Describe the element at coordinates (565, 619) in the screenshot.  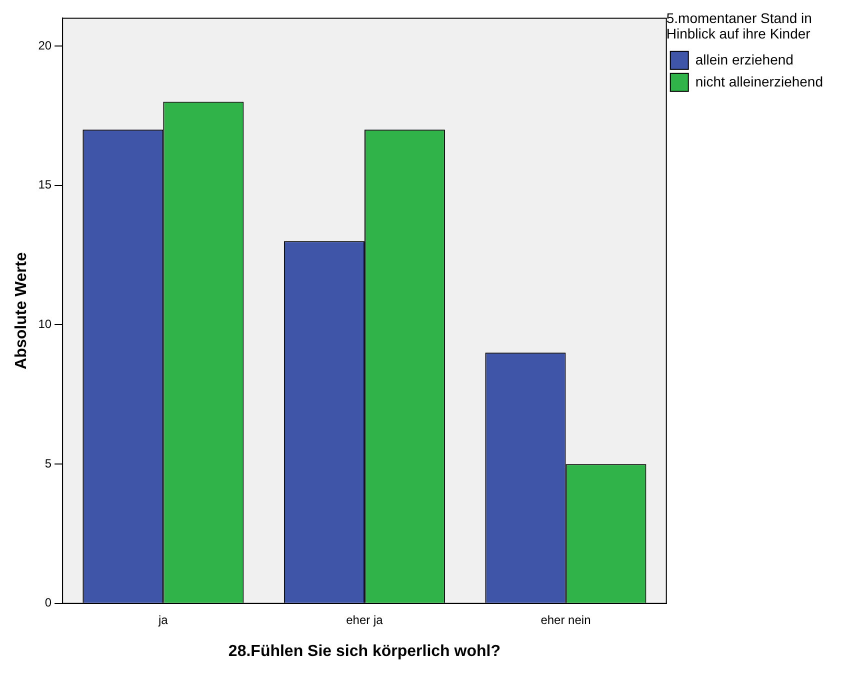
I see `x-tick-label: eher nein` at that location.